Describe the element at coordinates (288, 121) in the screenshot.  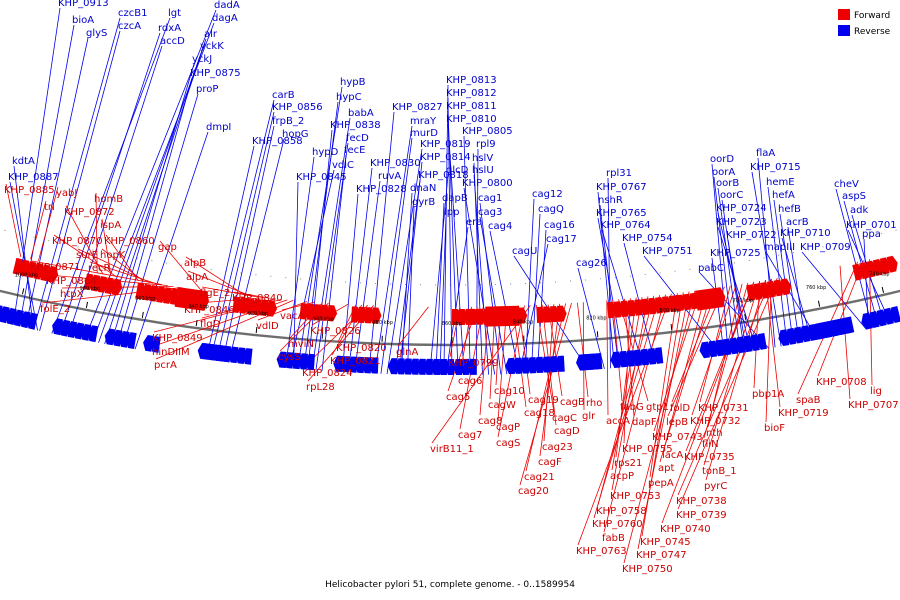
I see `gene-label: frpB_2` at that location.